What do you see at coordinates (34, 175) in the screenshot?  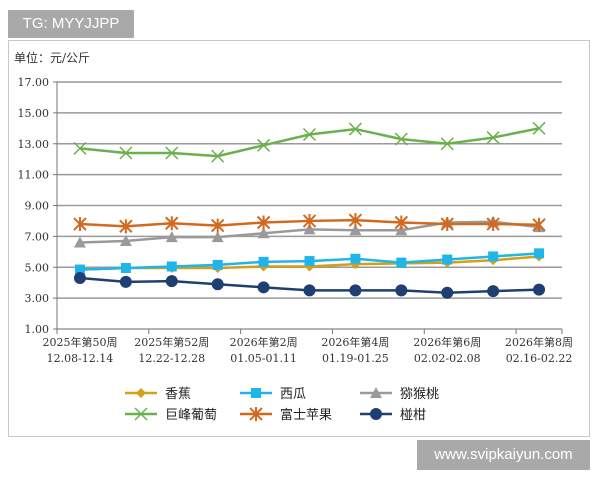 I see `y-tick-label: 11.00` at bounding box center [34, 175].